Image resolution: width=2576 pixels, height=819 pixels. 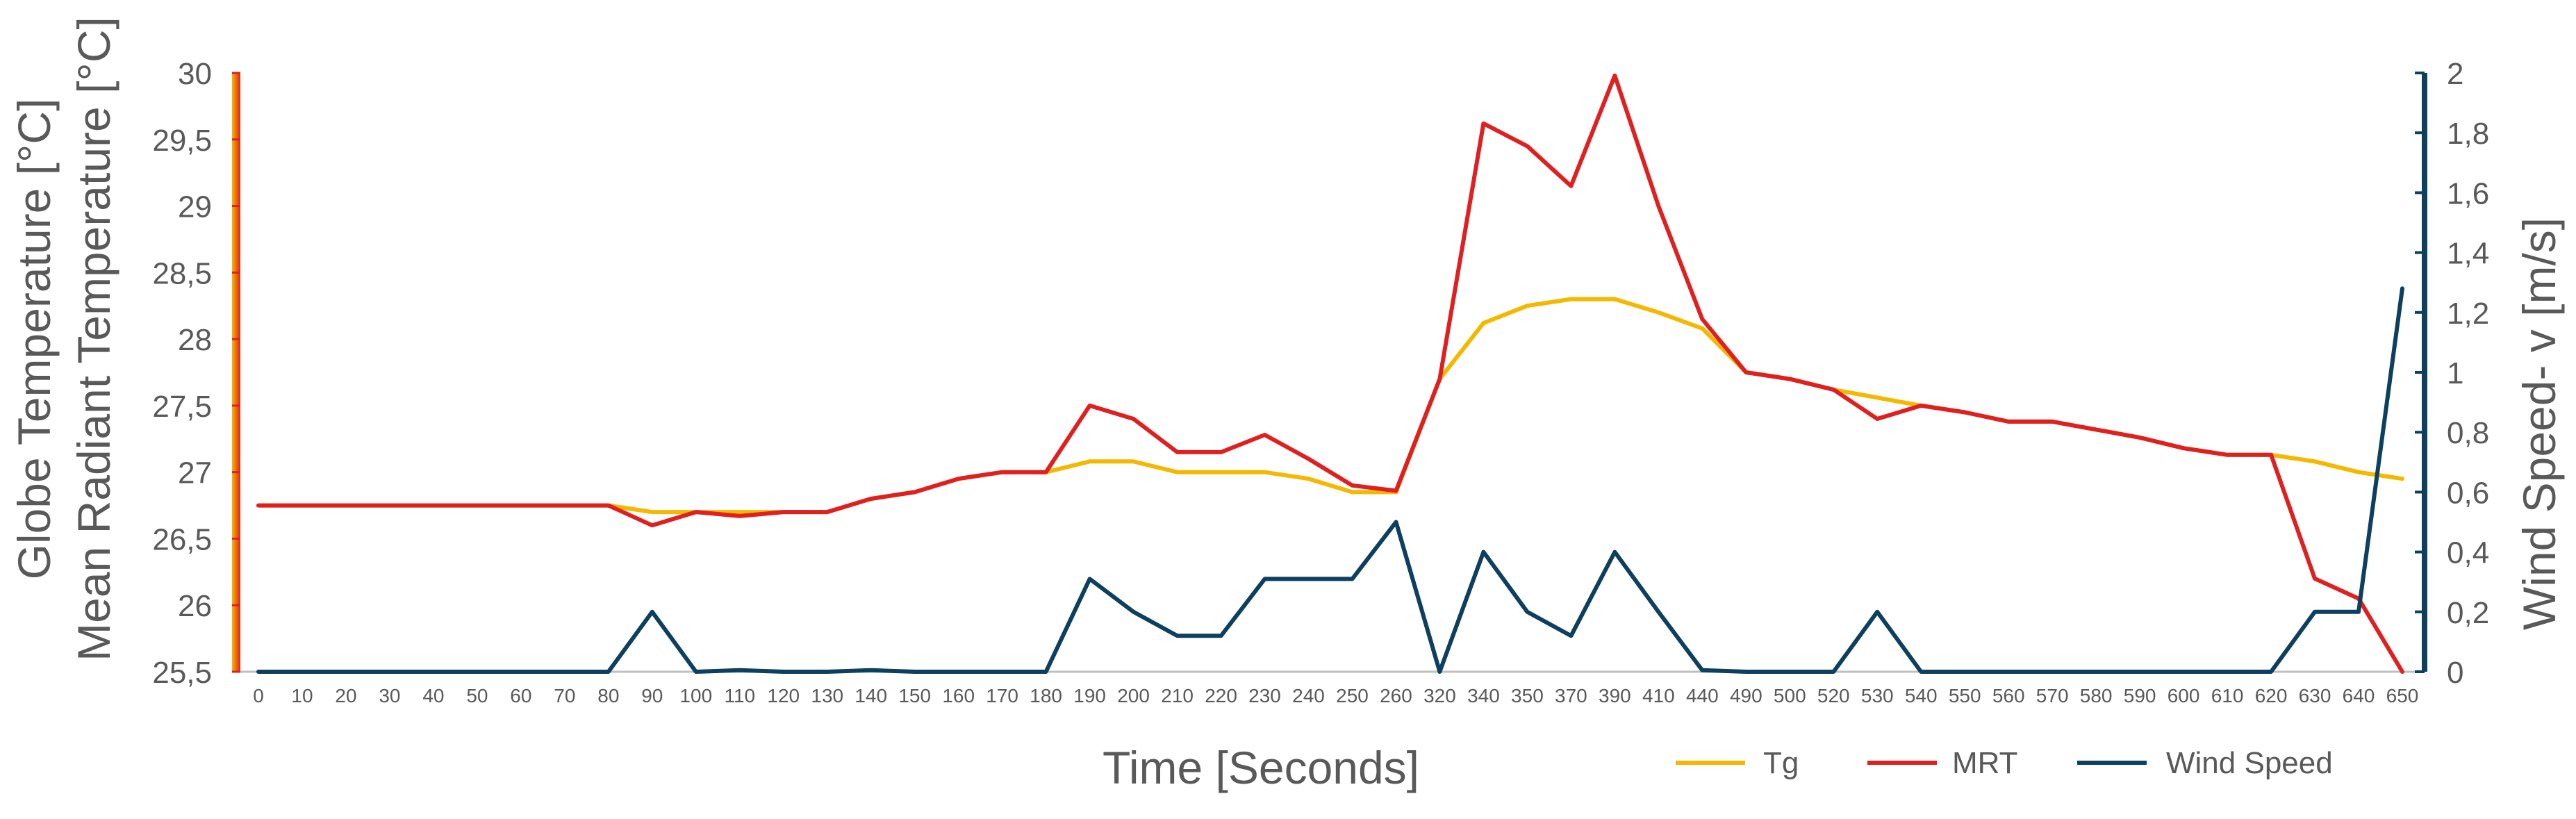 I want to click on x-tick-label: 40, so click(x=433, y=695).